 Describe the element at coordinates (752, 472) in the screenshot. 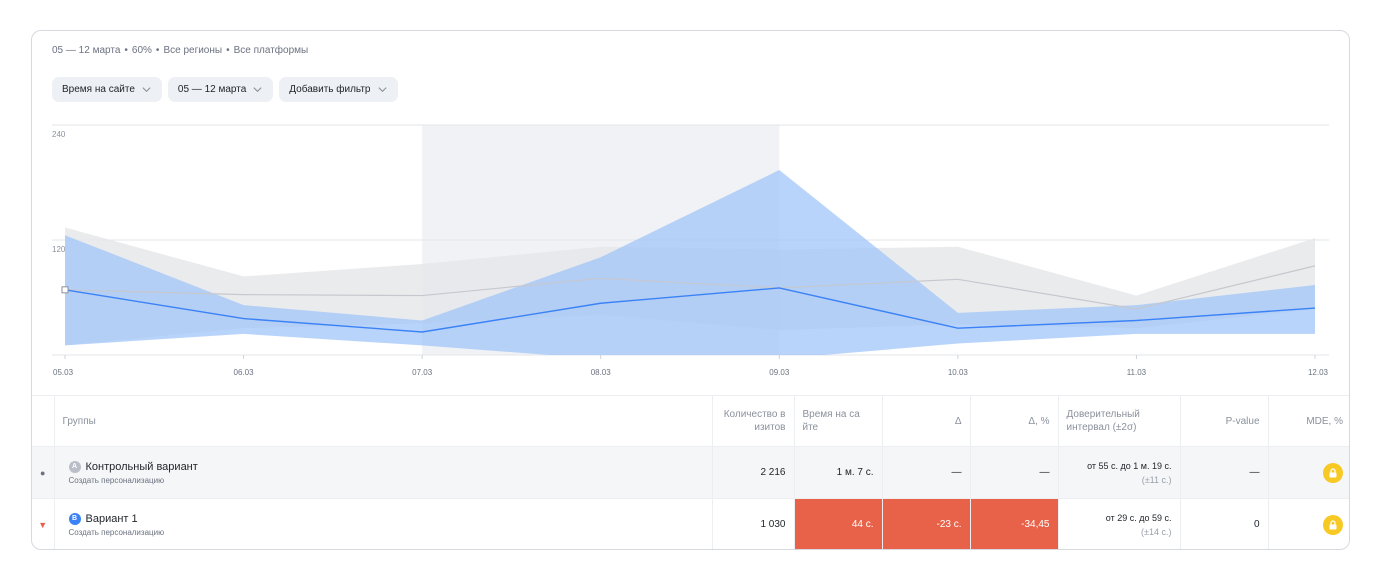

I see `visits-cell: 2 216` at that location.